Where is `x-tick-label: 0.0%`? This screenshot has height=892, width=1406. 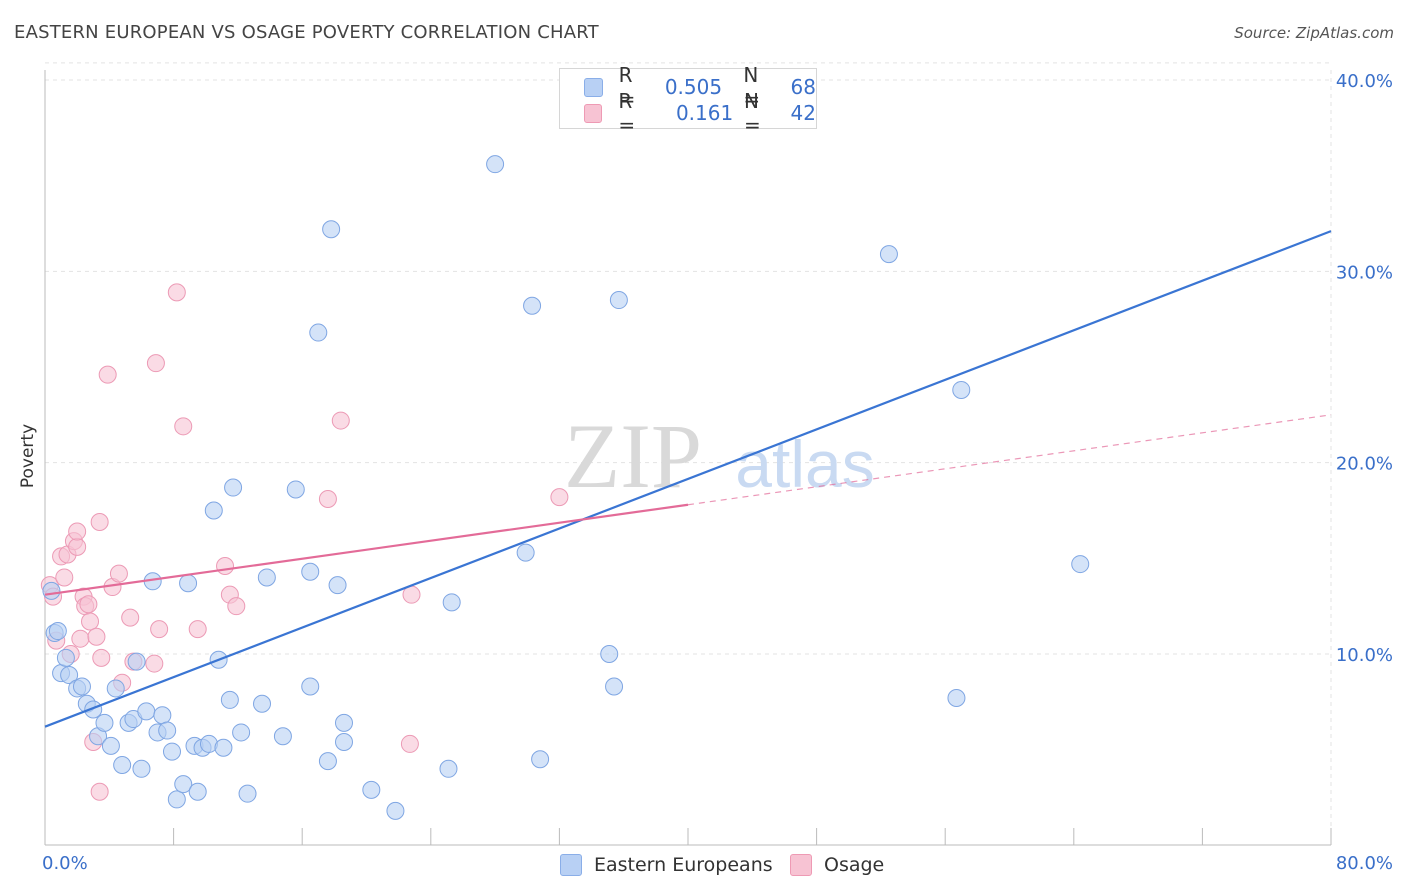 x-tick-label: 0.0% is located at coordinates (65, 863).